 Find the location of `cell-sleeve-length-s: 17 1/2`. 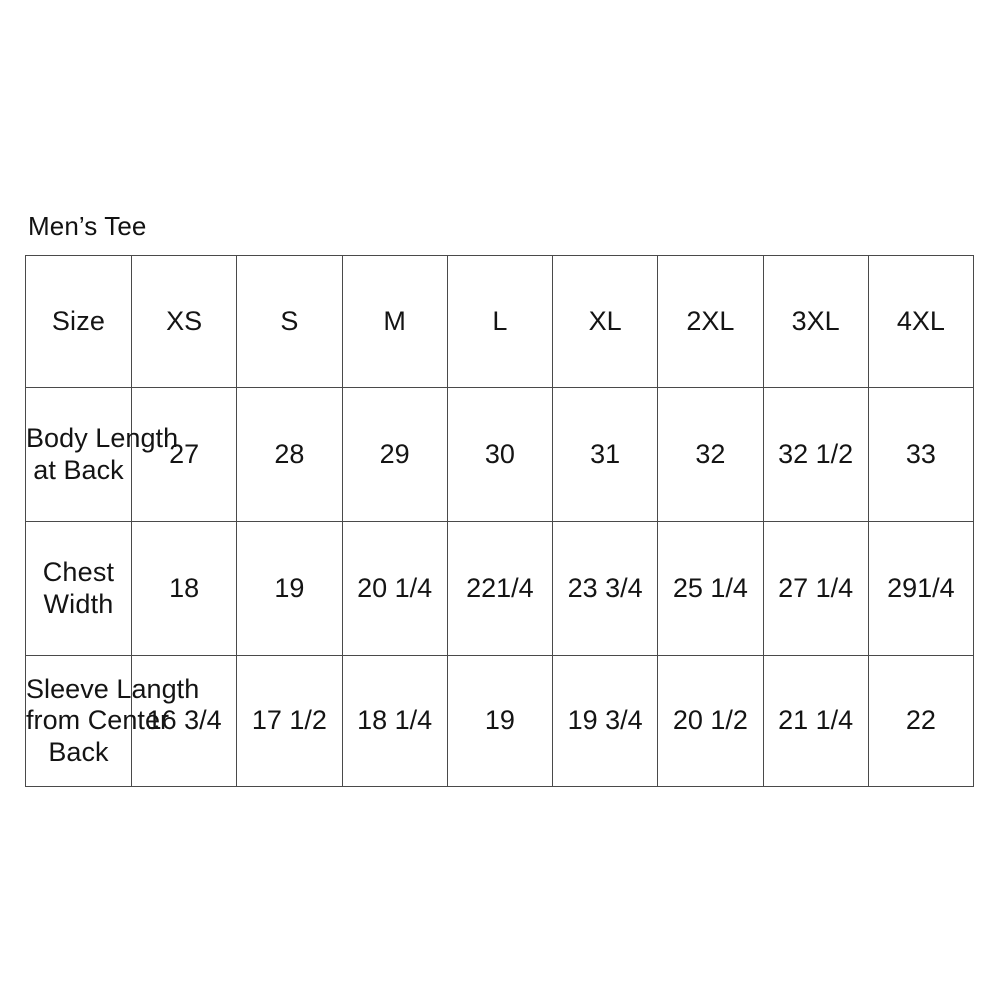

cell-sleeve-length-s: 17 1/2 is located at coordinates (289, 721).